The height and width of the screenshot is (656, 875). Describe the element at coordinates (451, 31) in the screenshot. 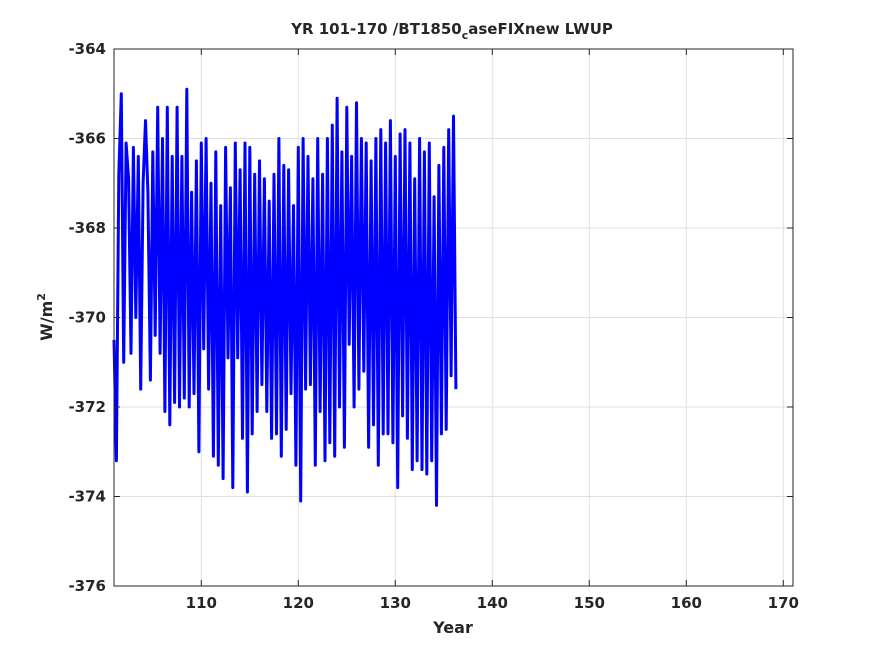

I see `chart-title: YR 101-170 /BT1850caseFIXnew LWUP` at that location.